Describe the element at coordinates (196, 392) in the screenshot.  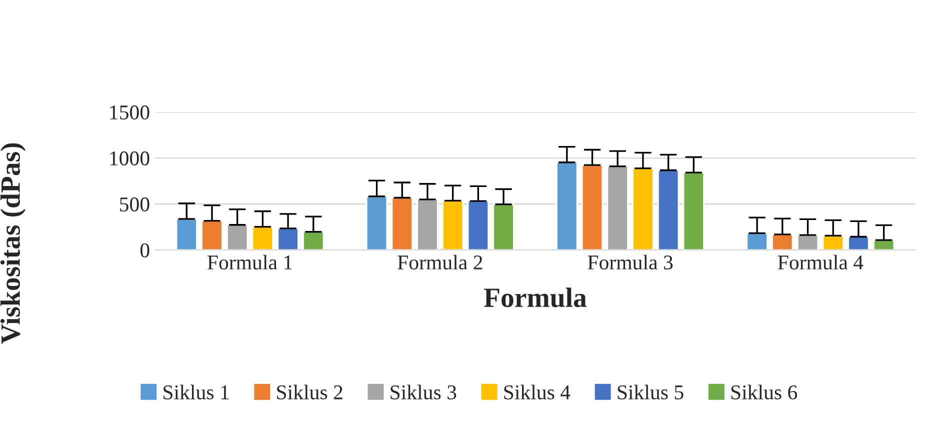
I see `legend-label: Siklus 1` at that location.